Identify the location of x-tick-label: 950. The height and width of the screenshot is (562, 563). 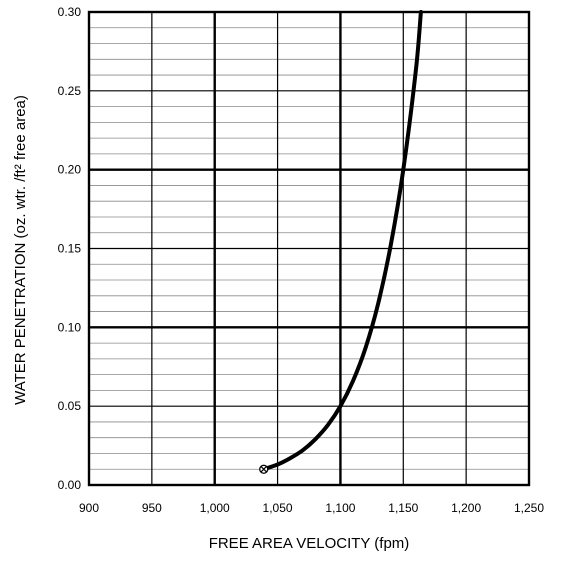
(152, 508).